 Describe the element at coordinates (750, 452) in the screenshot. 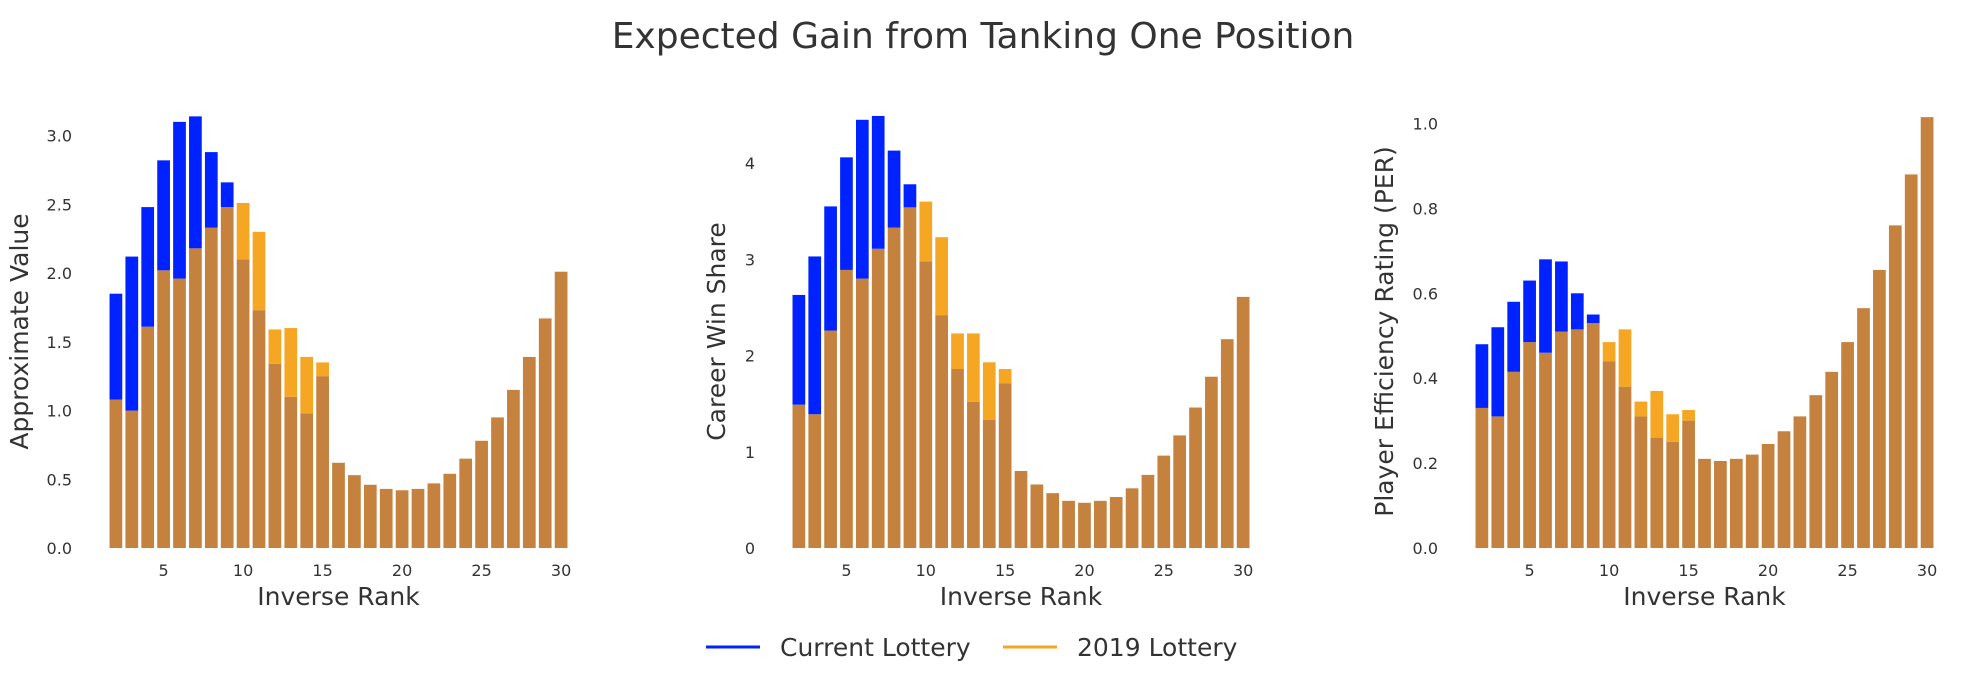

I see `y-tick-label: 1` at that location.